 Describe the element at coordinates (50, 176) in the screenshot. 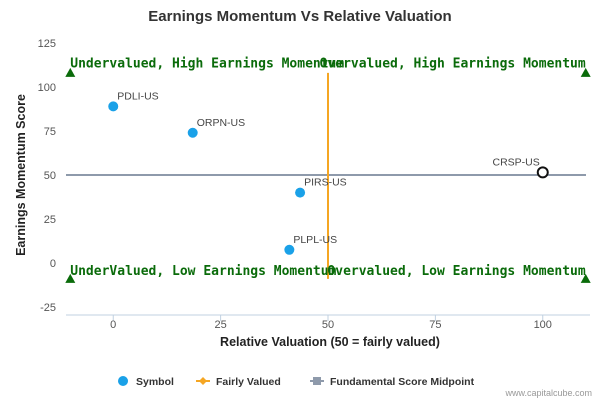

I see `y-tick-label: 50` at that location.